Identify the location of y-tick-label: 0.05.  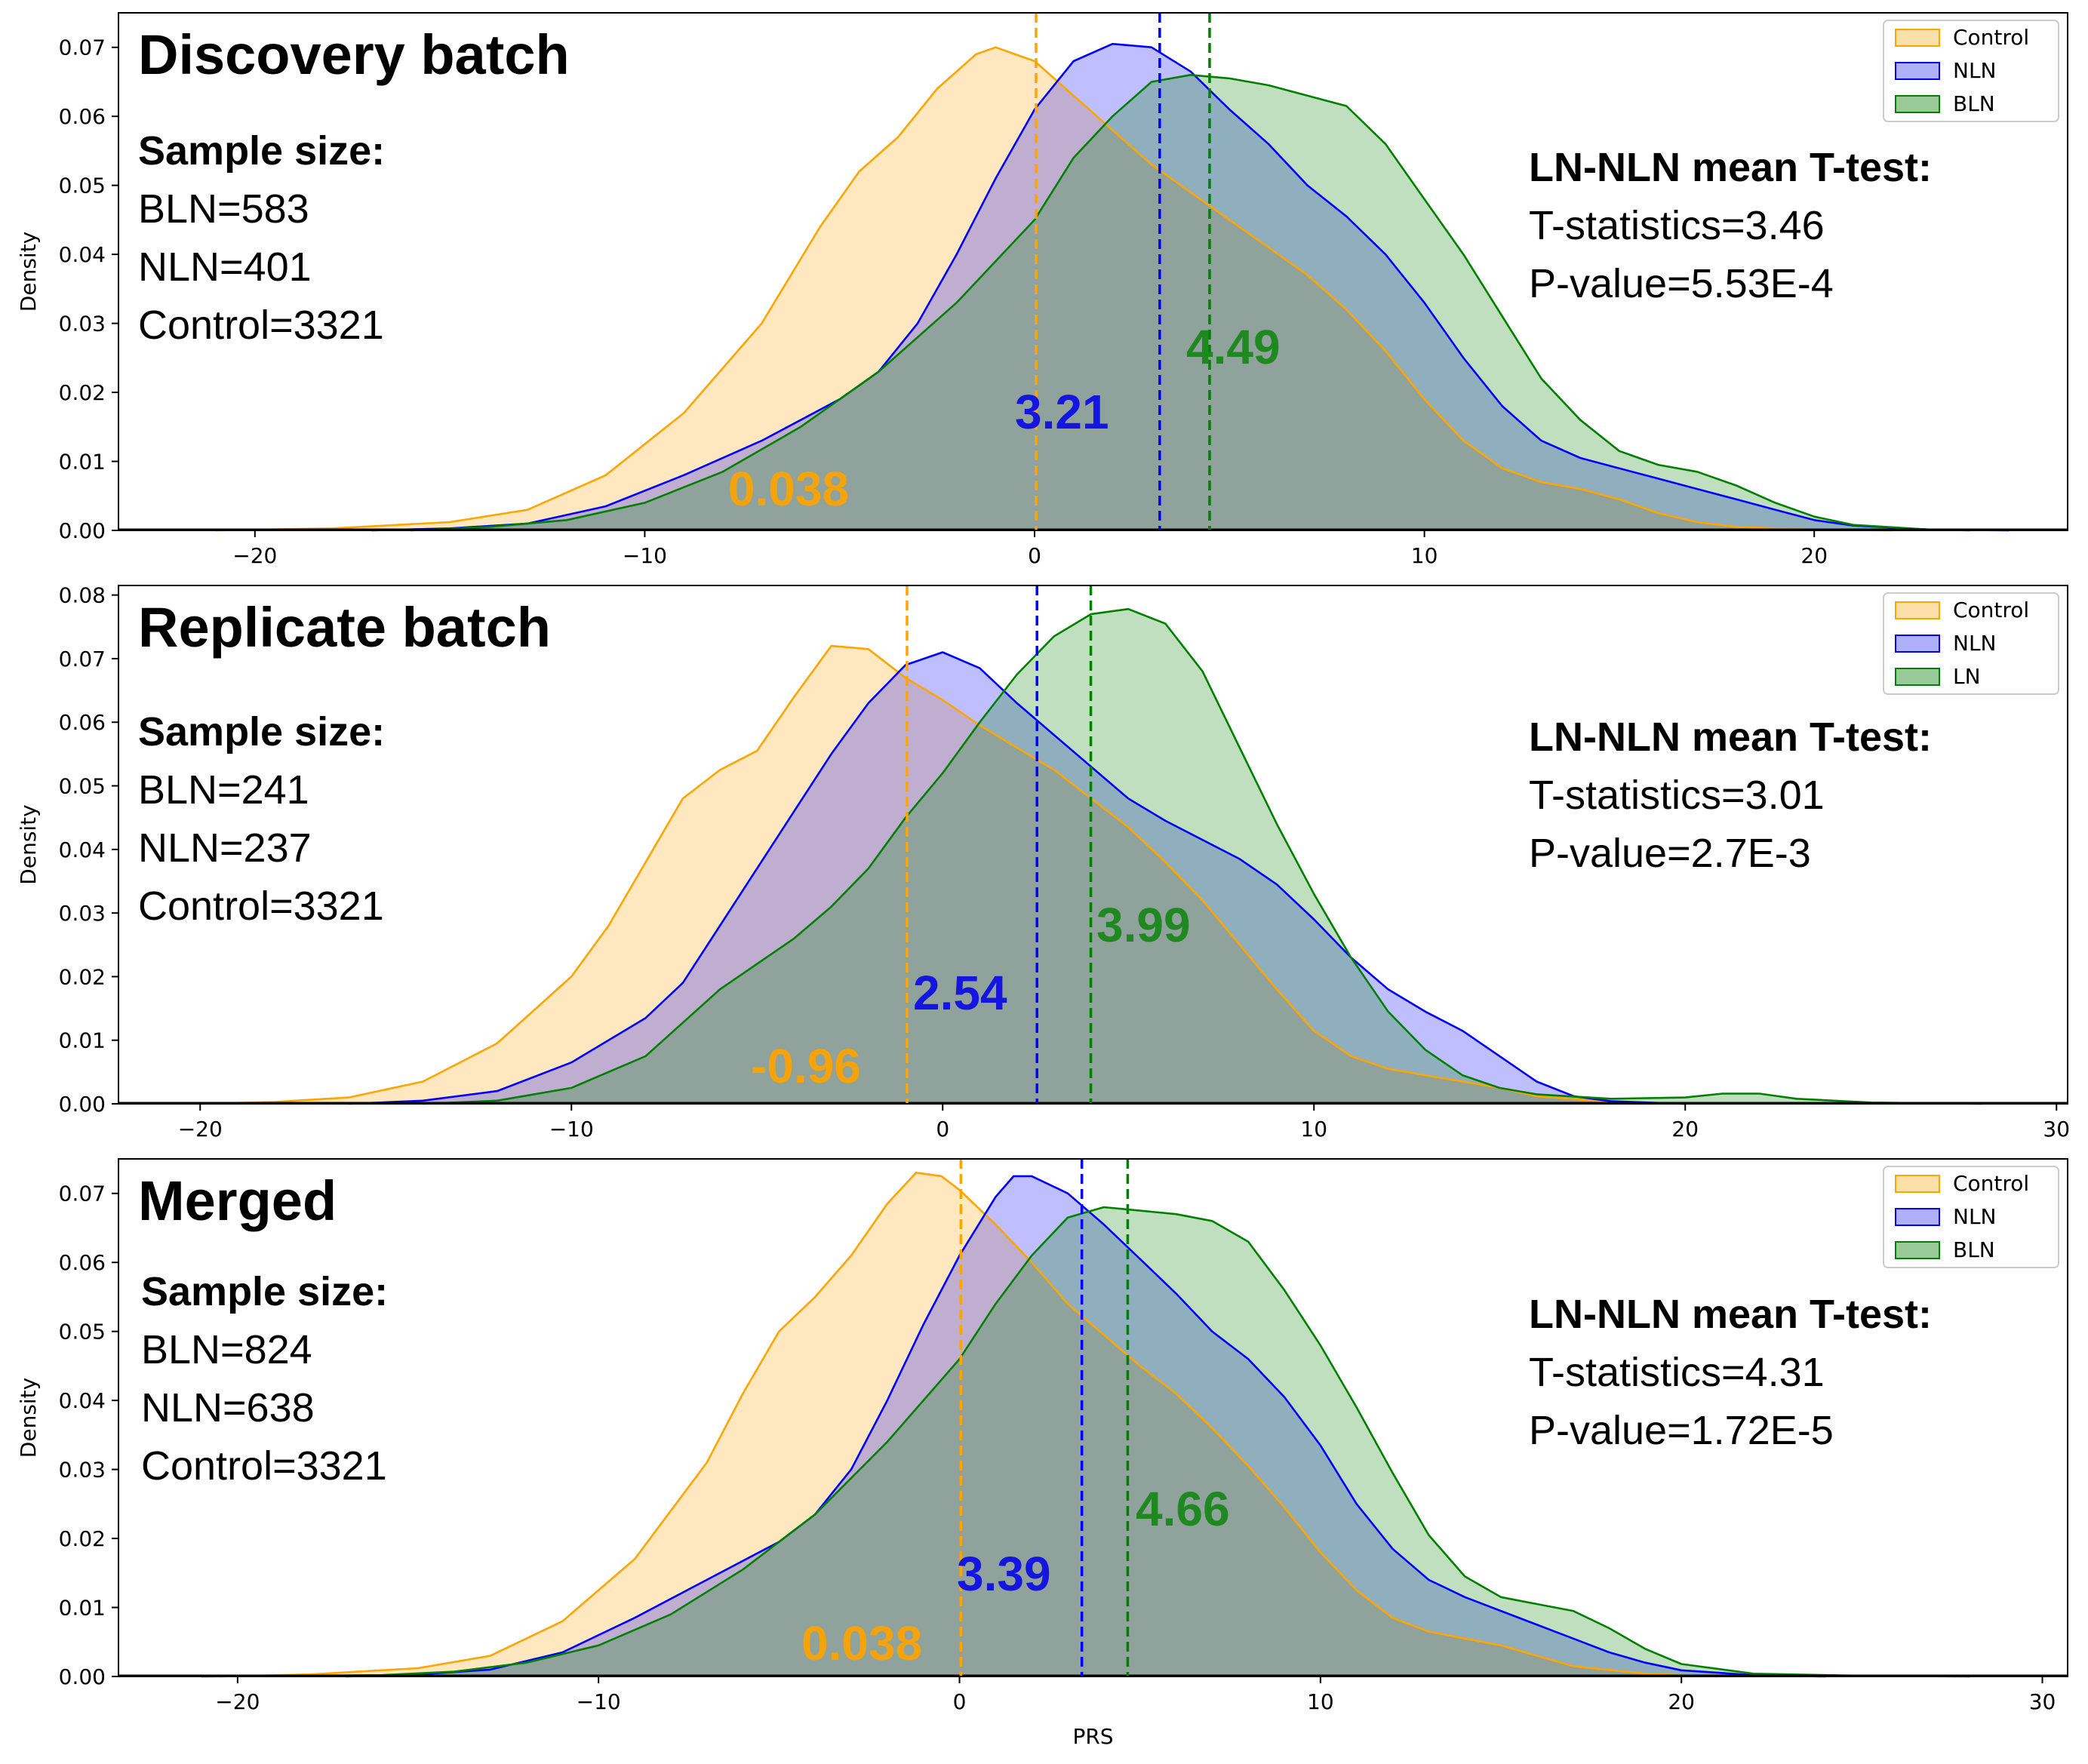
(82, 186).